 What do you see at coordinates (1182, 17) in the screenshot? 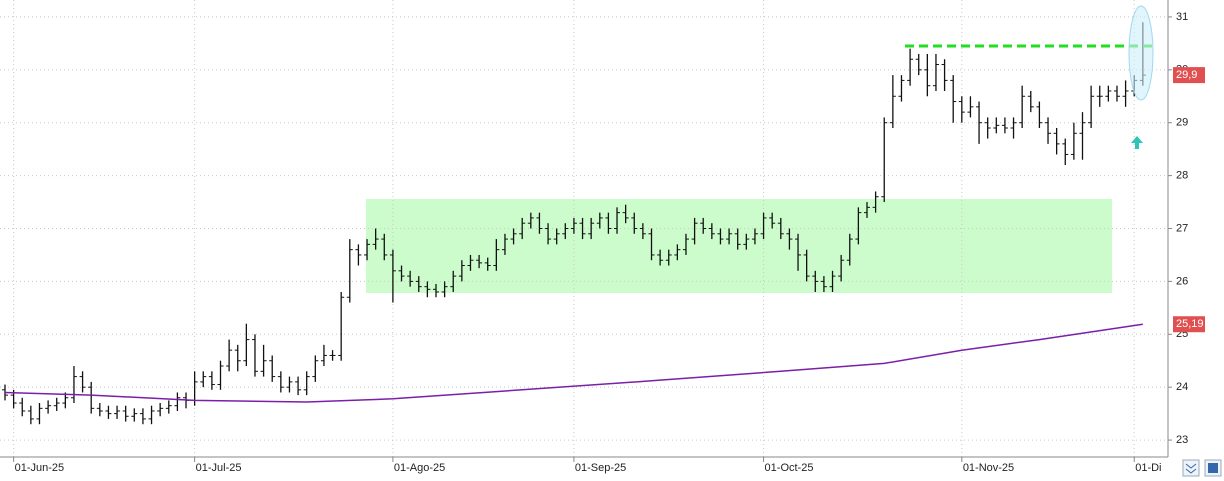
I see `y-tick-label: 31` at bounding box center [1182, 17].